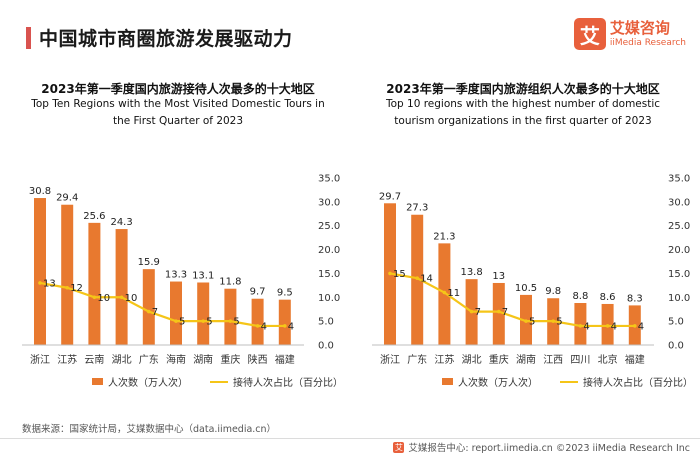 Image resolution: width=700 pixels, height=455 pixels. I want to click on bar-value-label: 13.8, so click(471, 272).